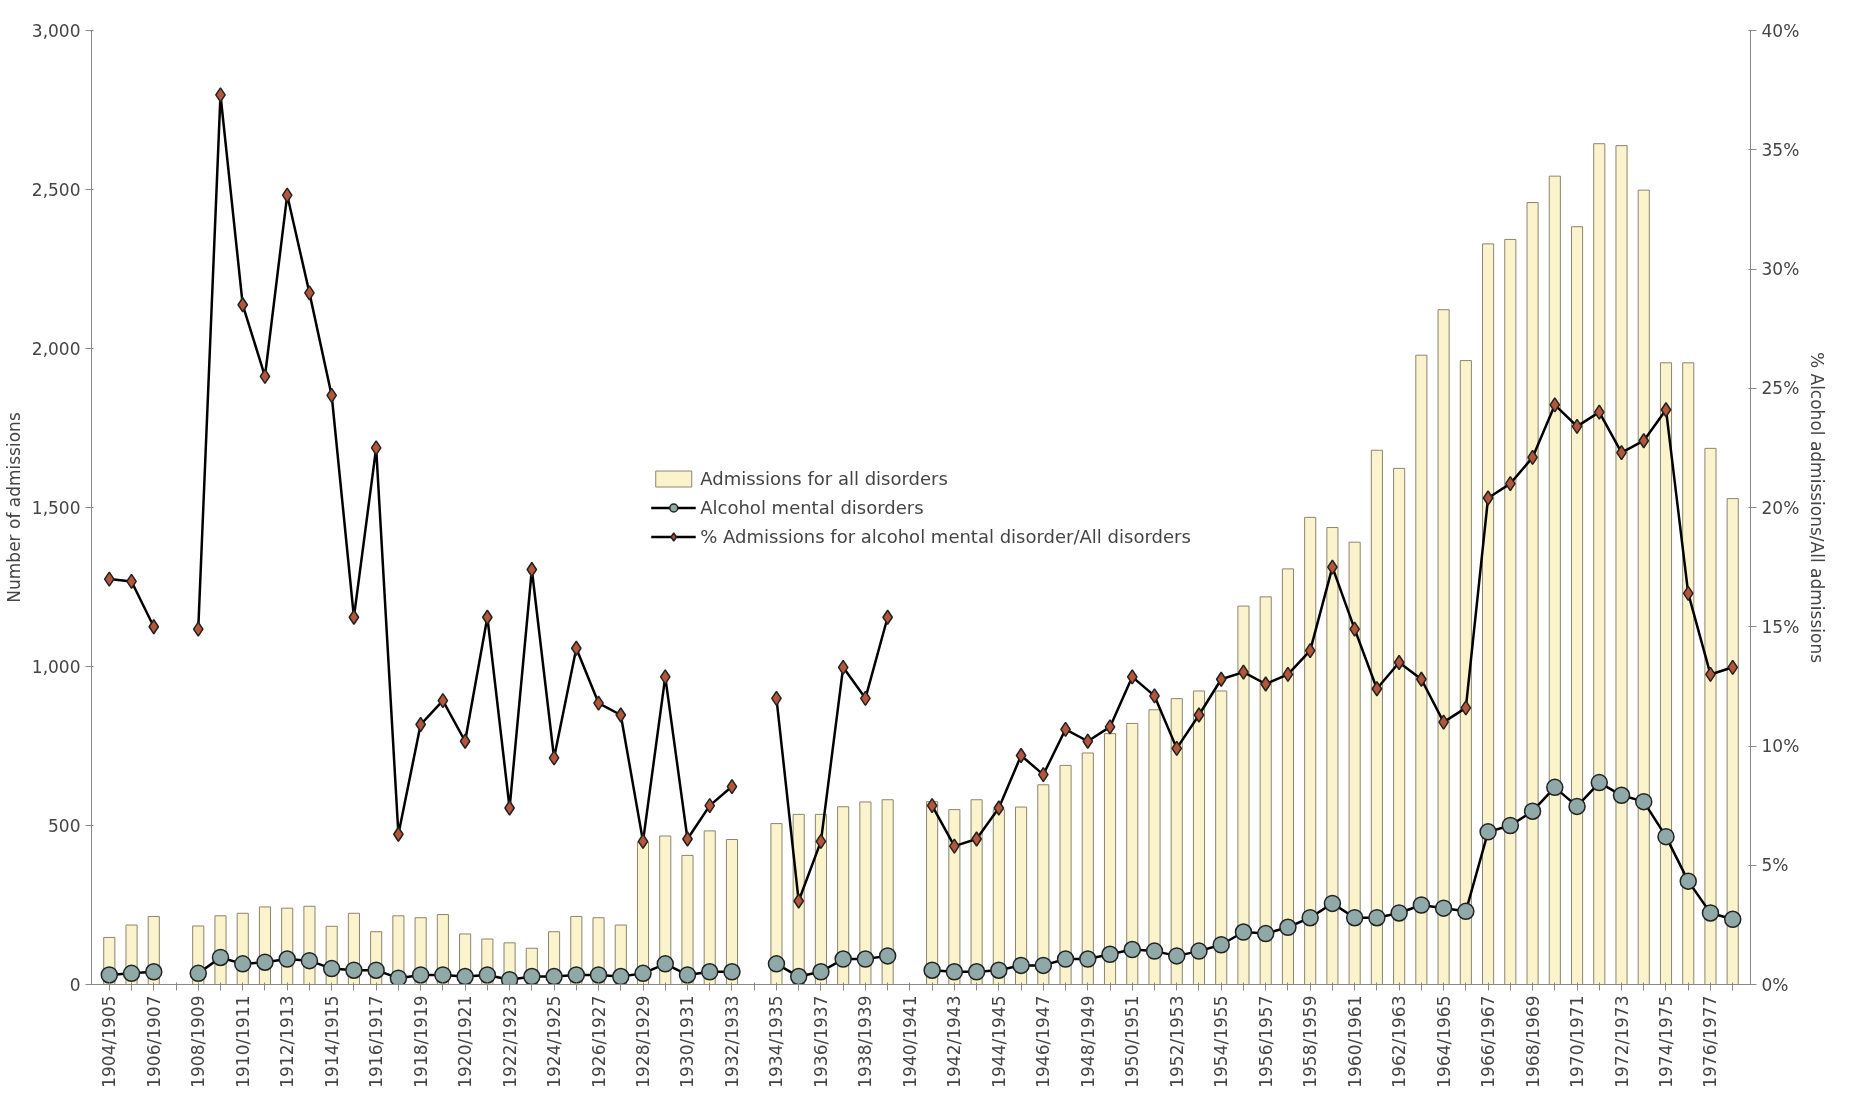 Image resolution: width=1856 pixels, height=1103 pixels. What do you see at coordinates (687, 1041) in the screenshot?
I see `x-tick-label: 1930/1931` at bounding box center [687, 1041].